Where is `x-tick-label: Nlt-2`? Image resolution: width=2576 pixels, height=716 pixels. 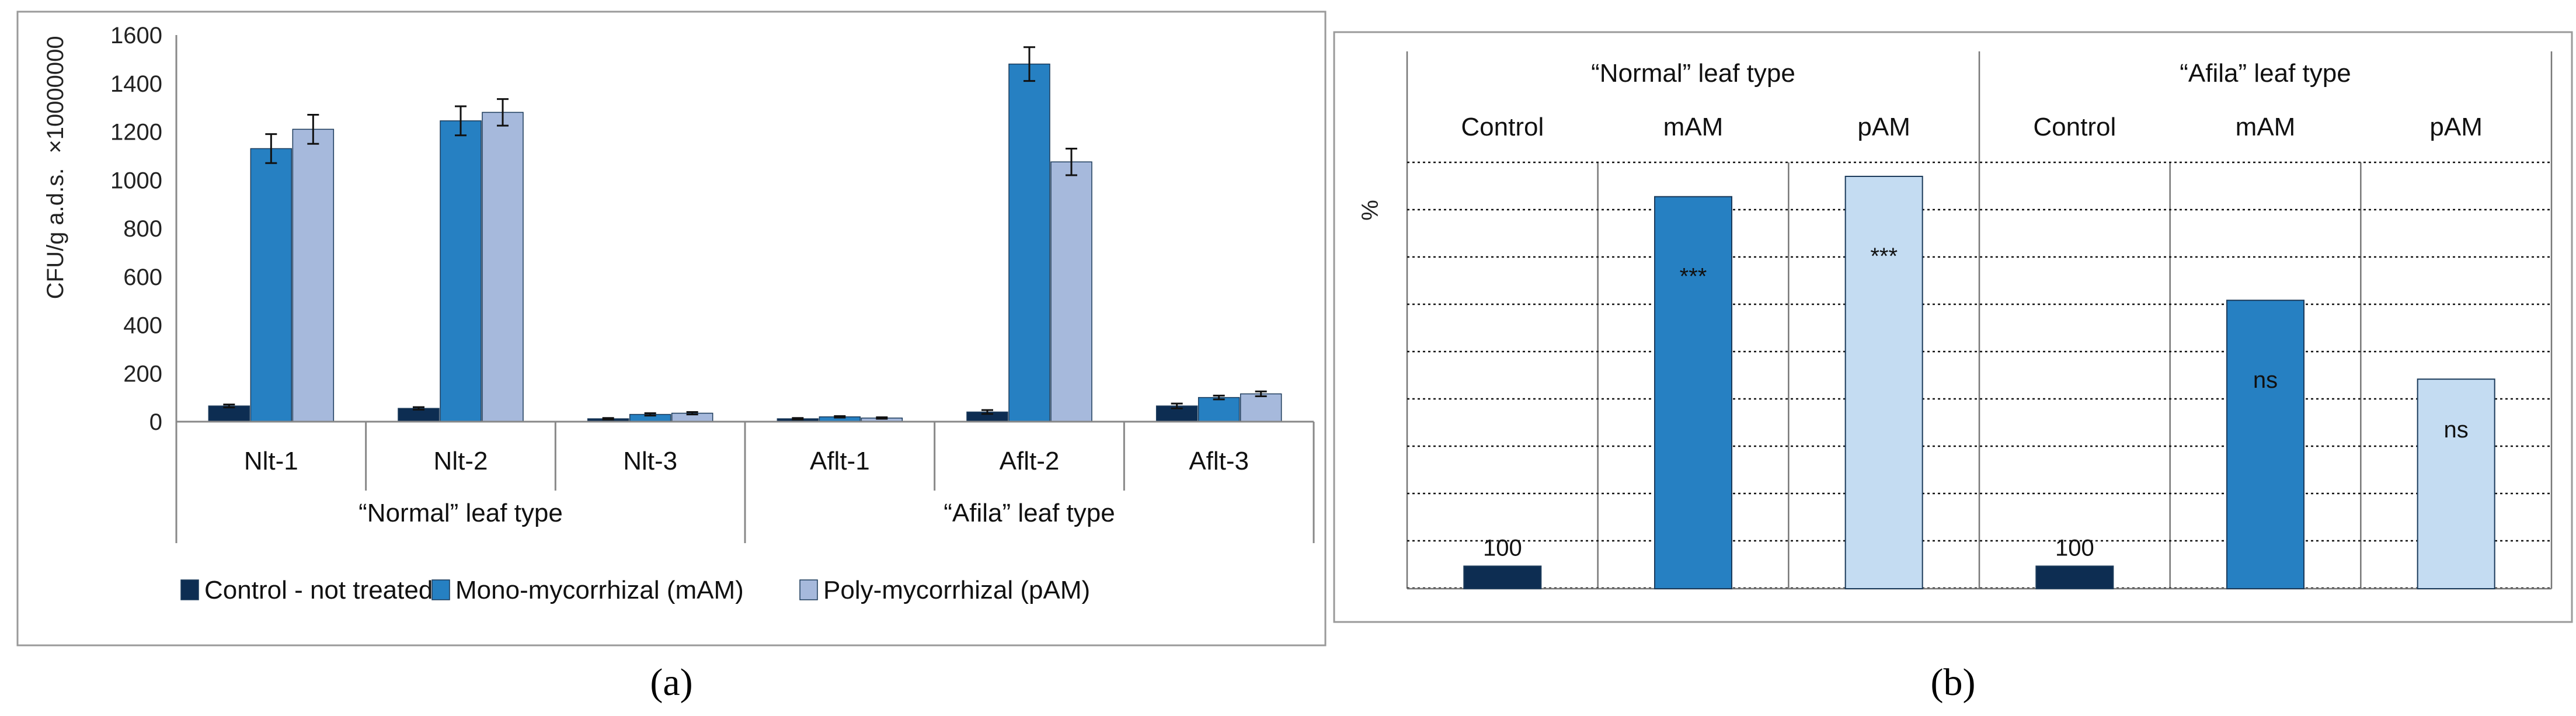
x-tick-label: Nlt-2 is located at coordinates (461, 461).